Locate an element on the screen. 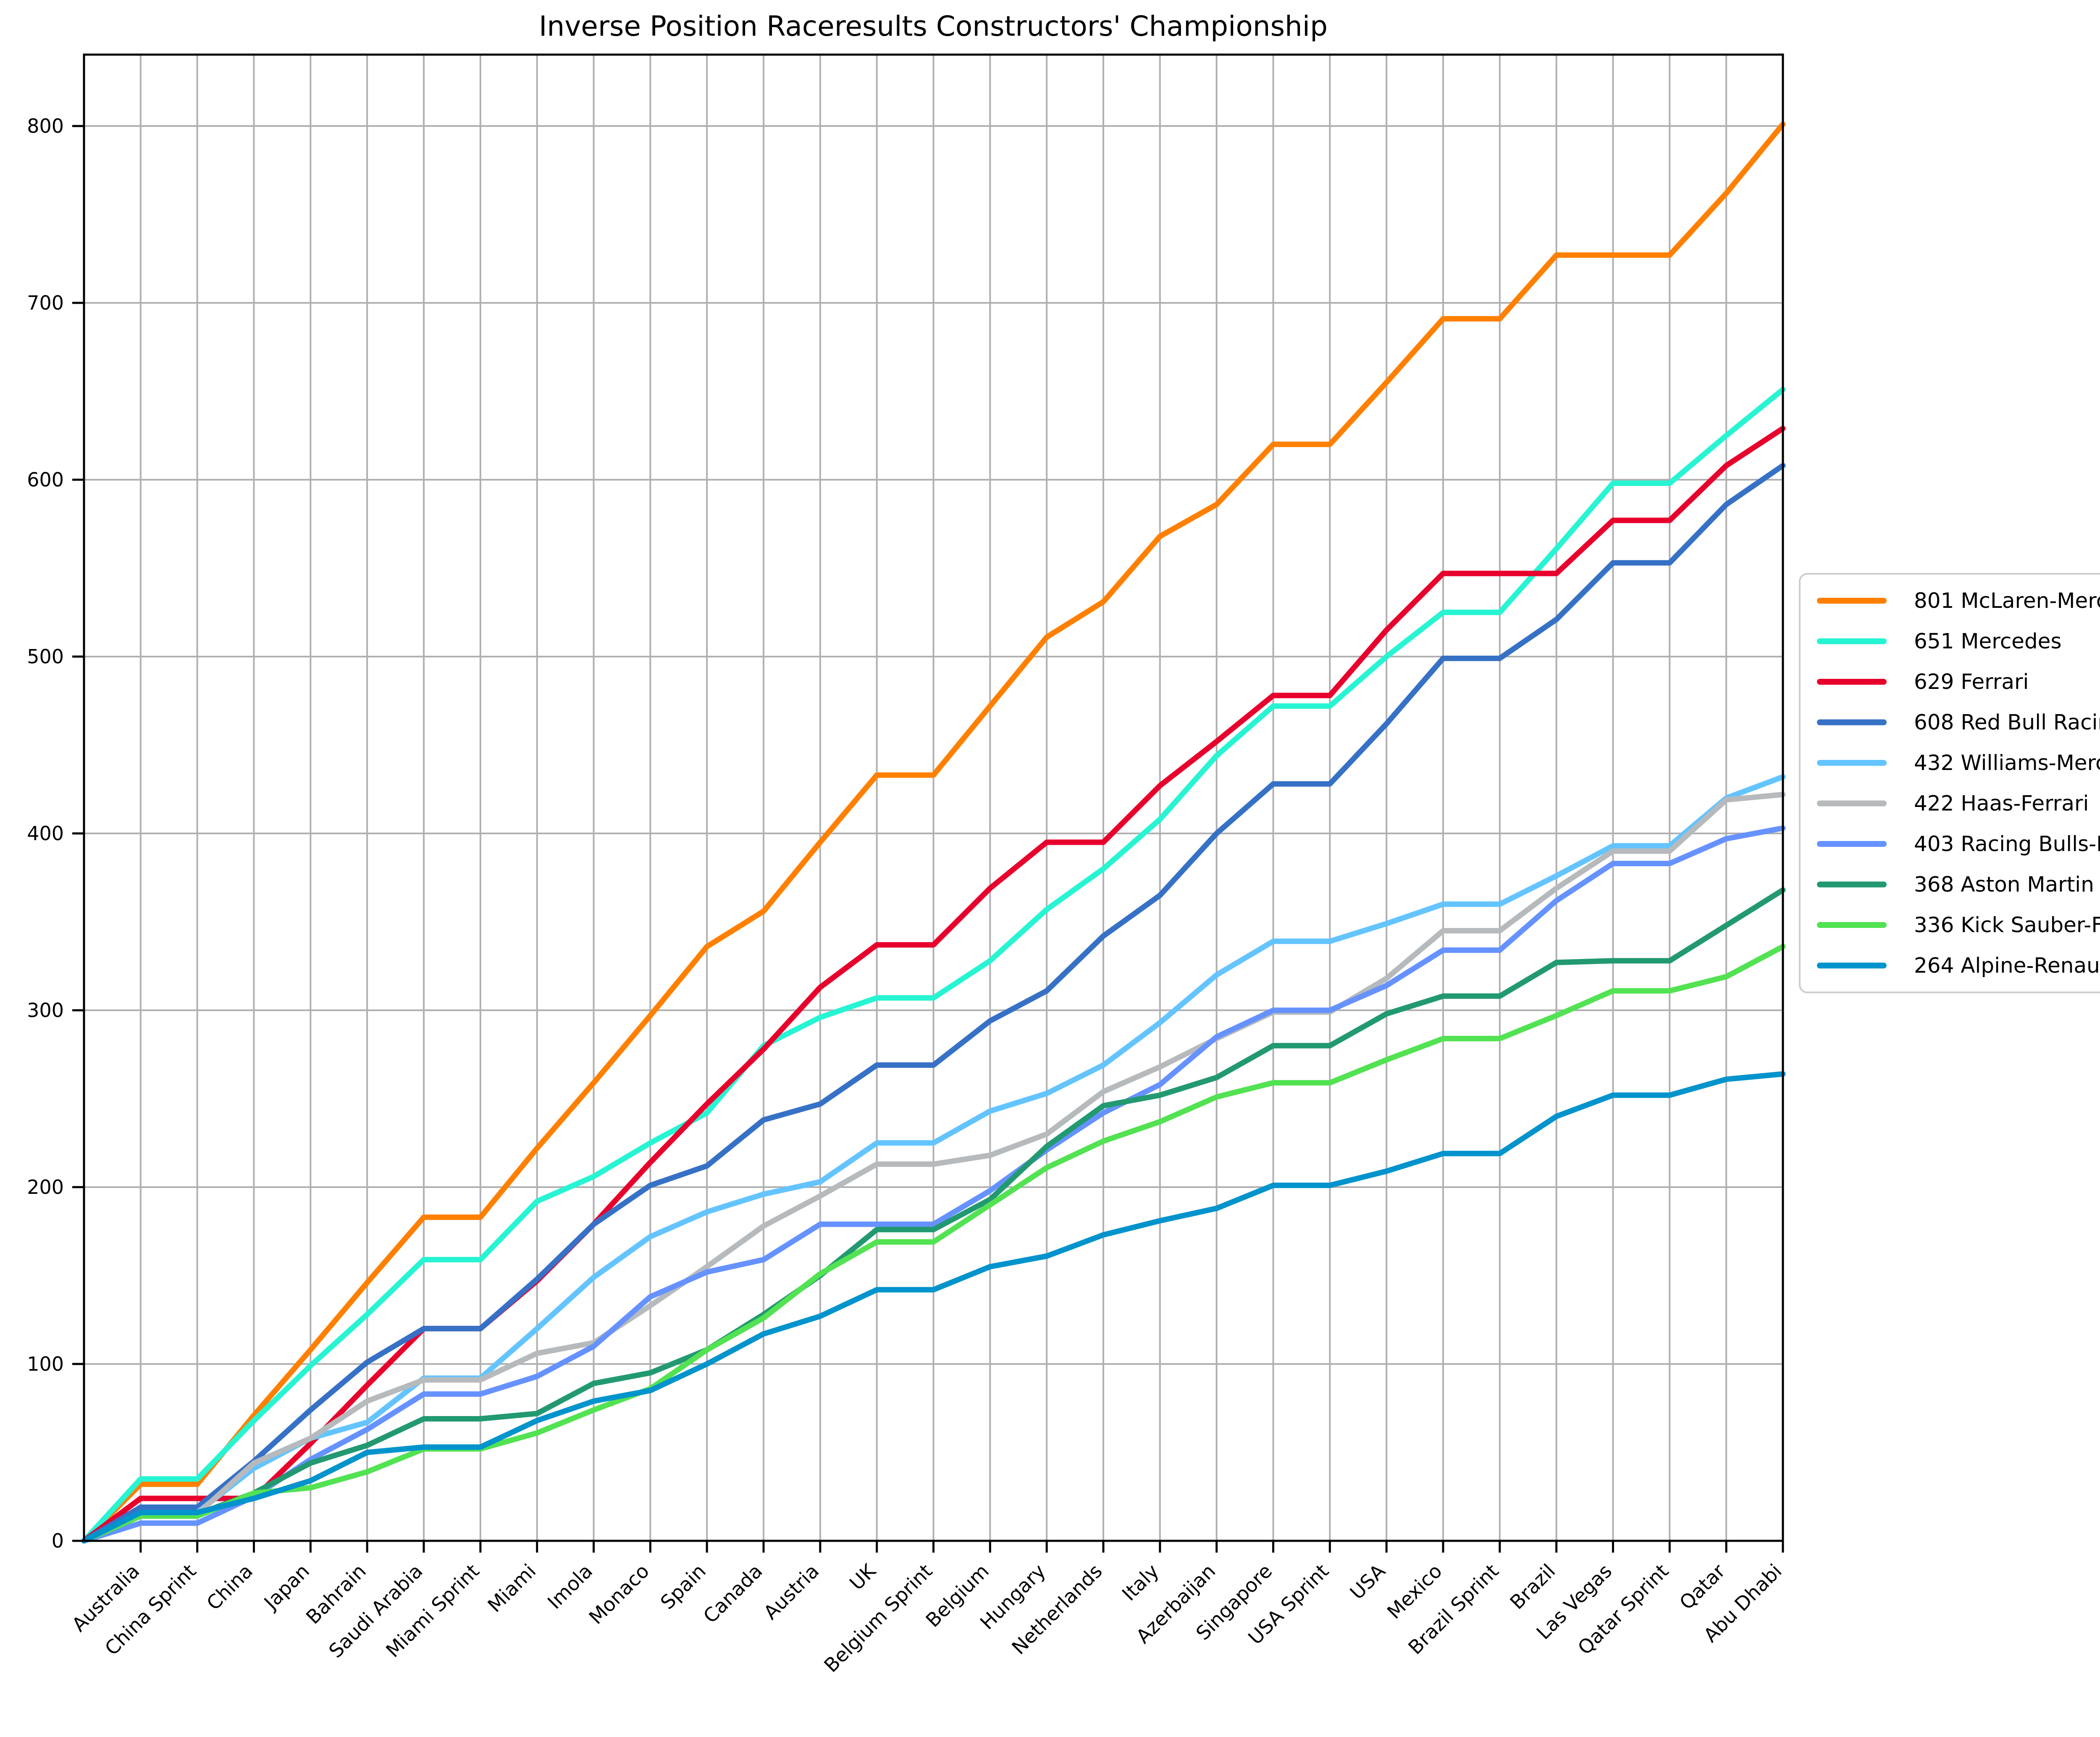 This screenshot has height=1737, width=2100. y-tick-label: 0 is located at coordinates (58, 1540).